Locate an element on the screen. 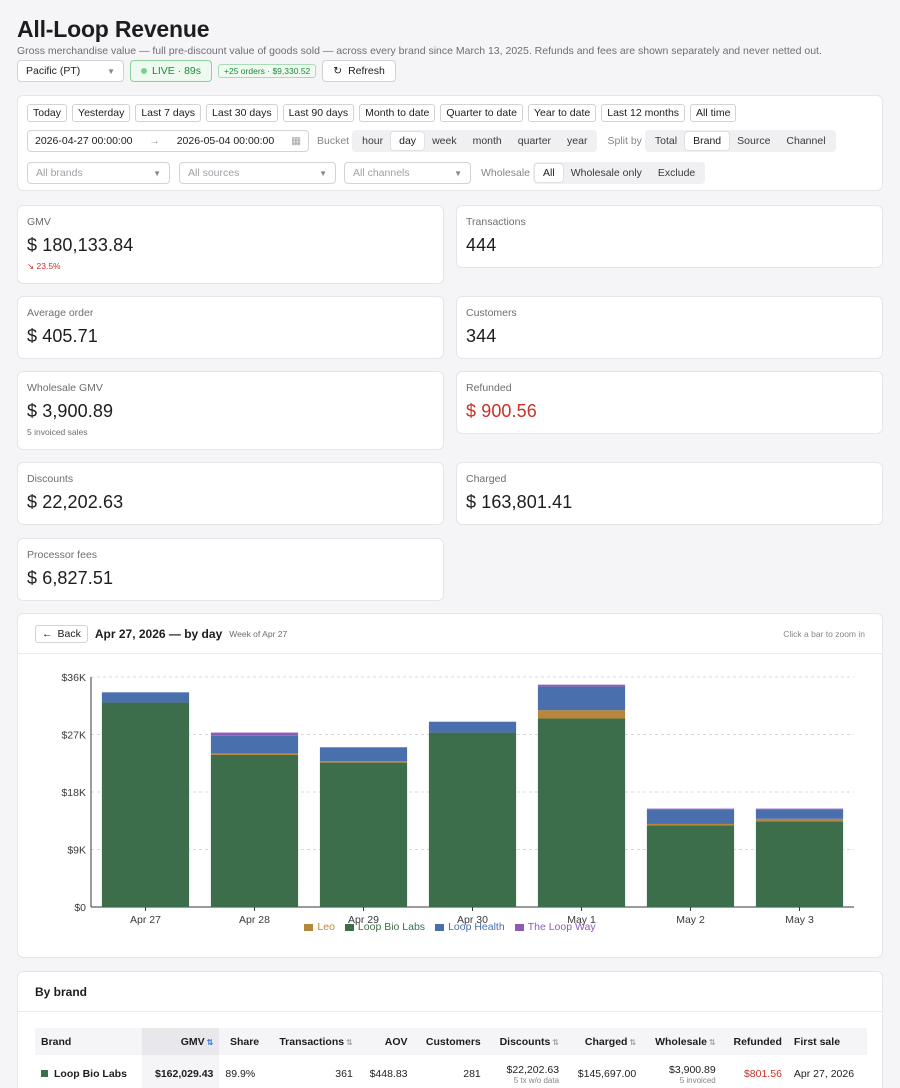 The width and height of the screenshot is (900, 1088). split-brand: Brand is located at coordinates (707, 141).